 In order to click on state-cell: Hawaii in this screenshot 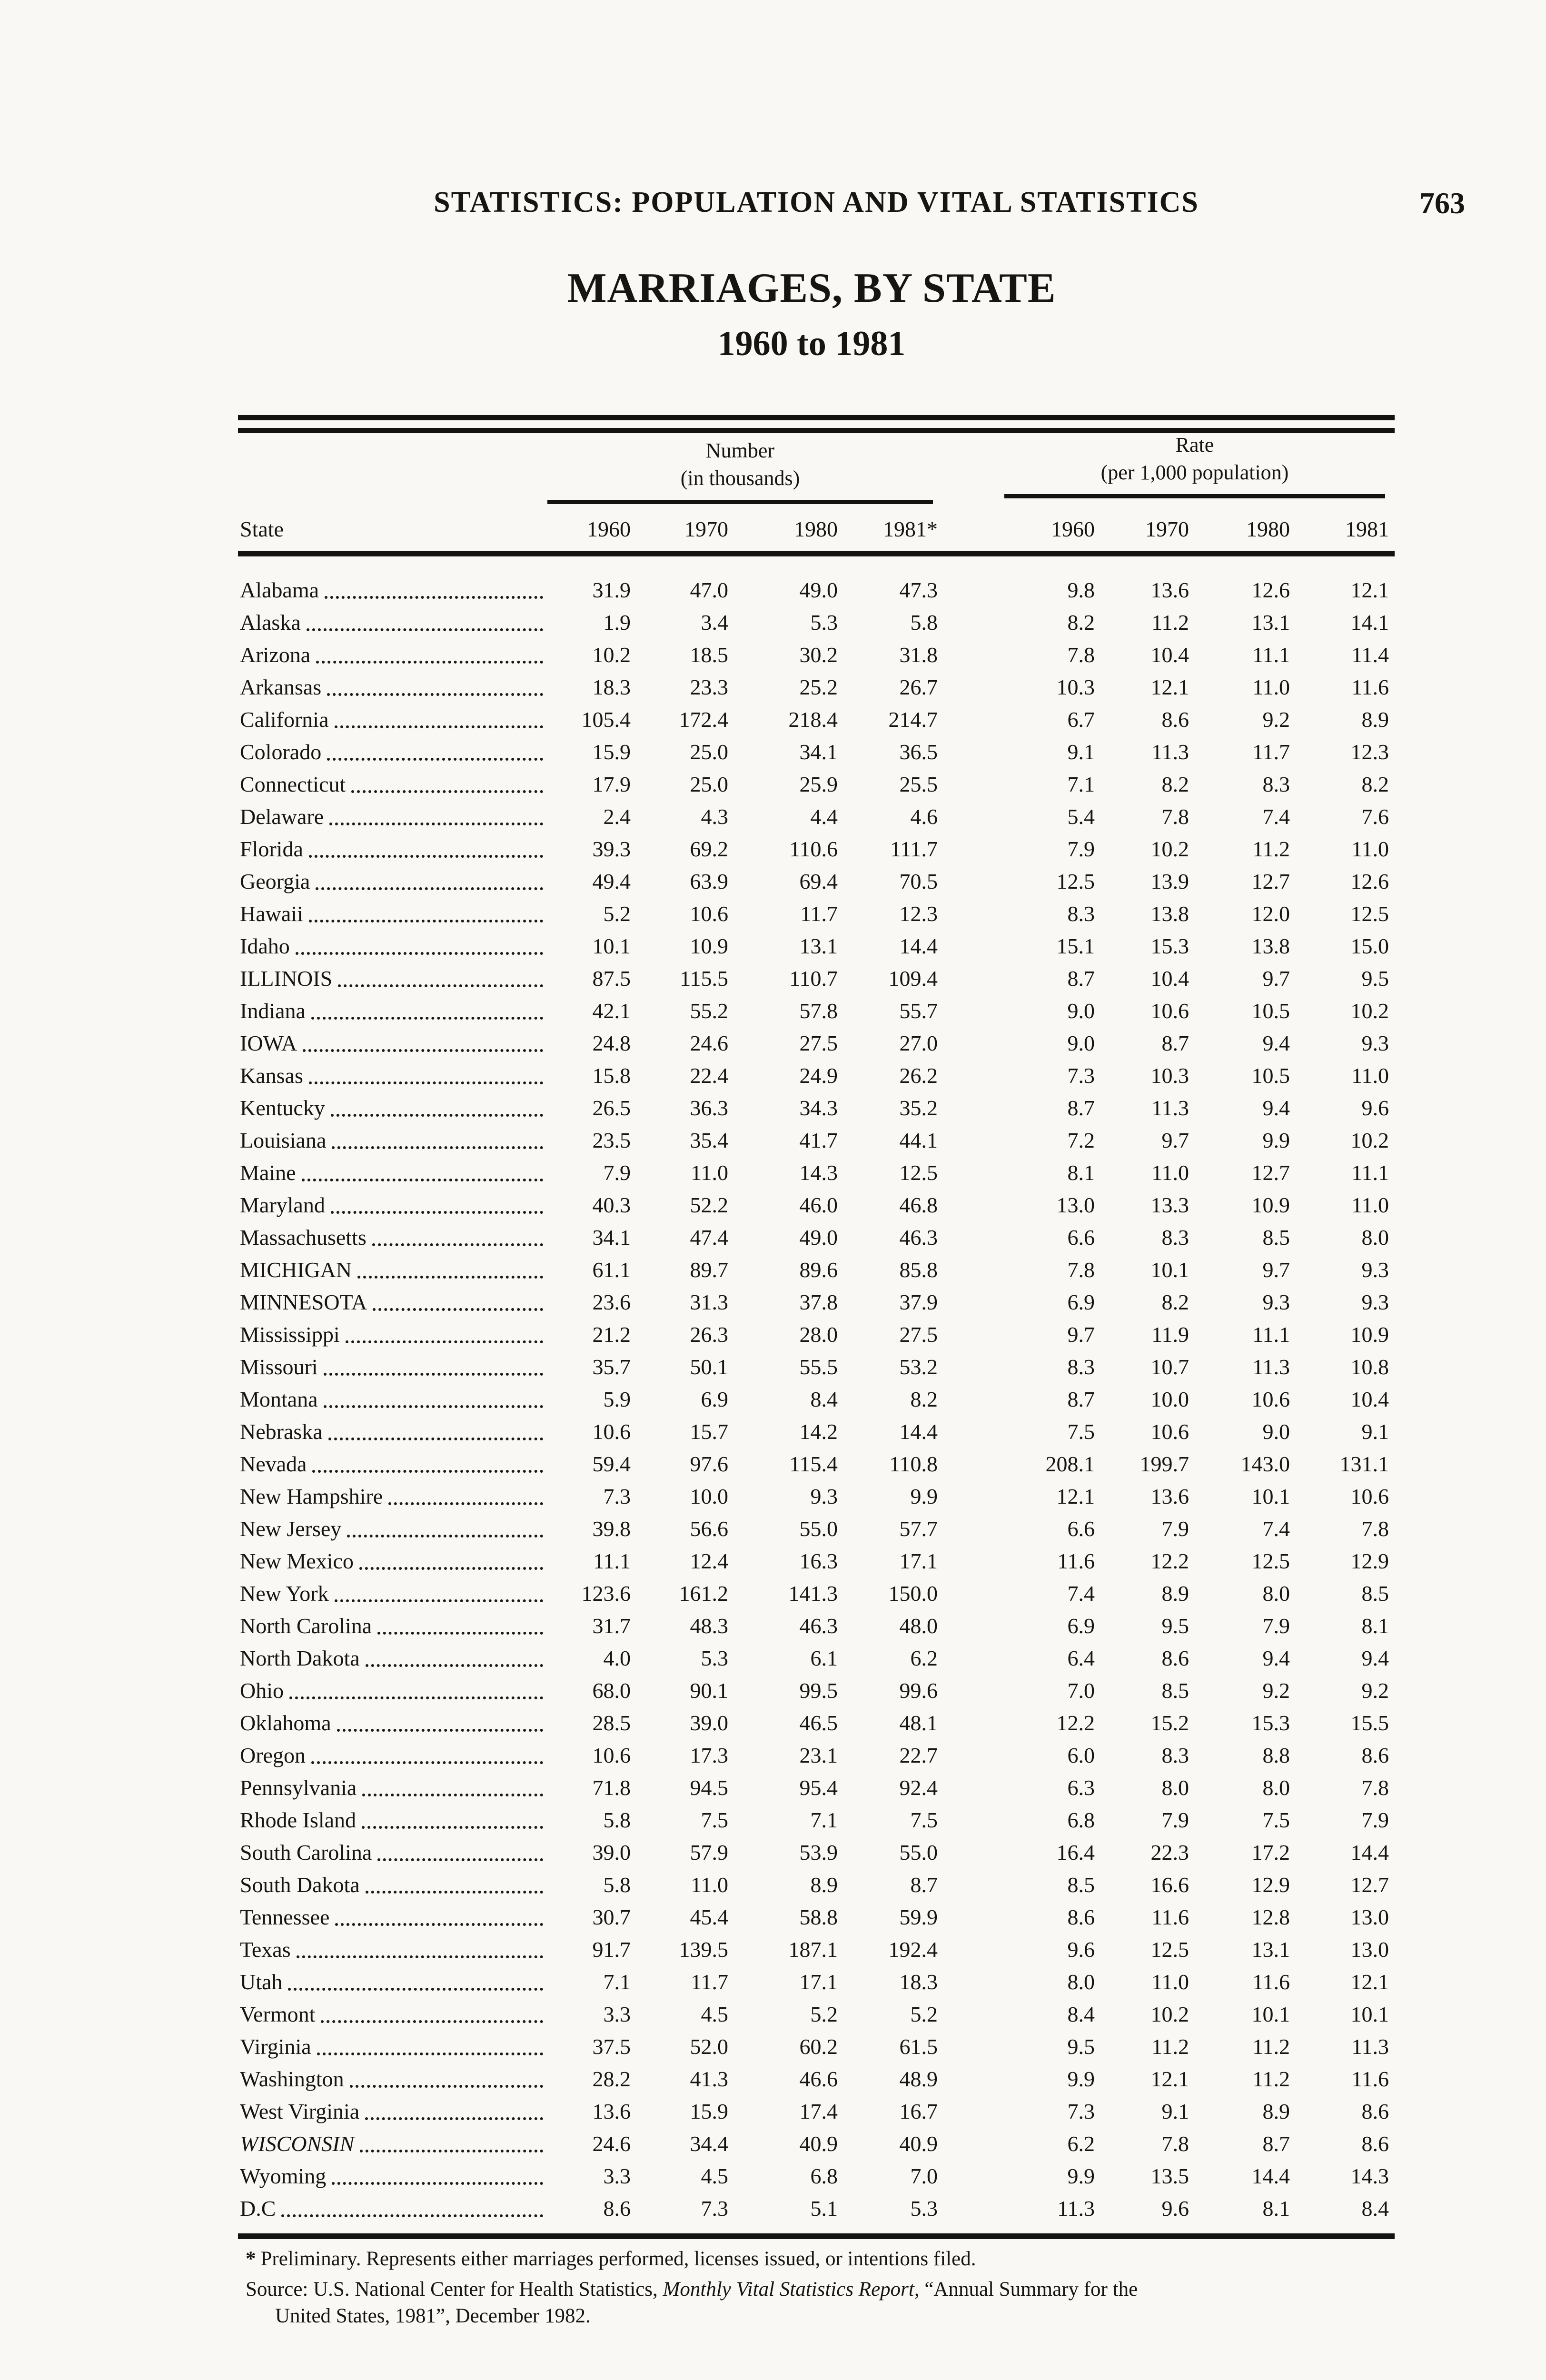, I will do `click(392, 914)`.